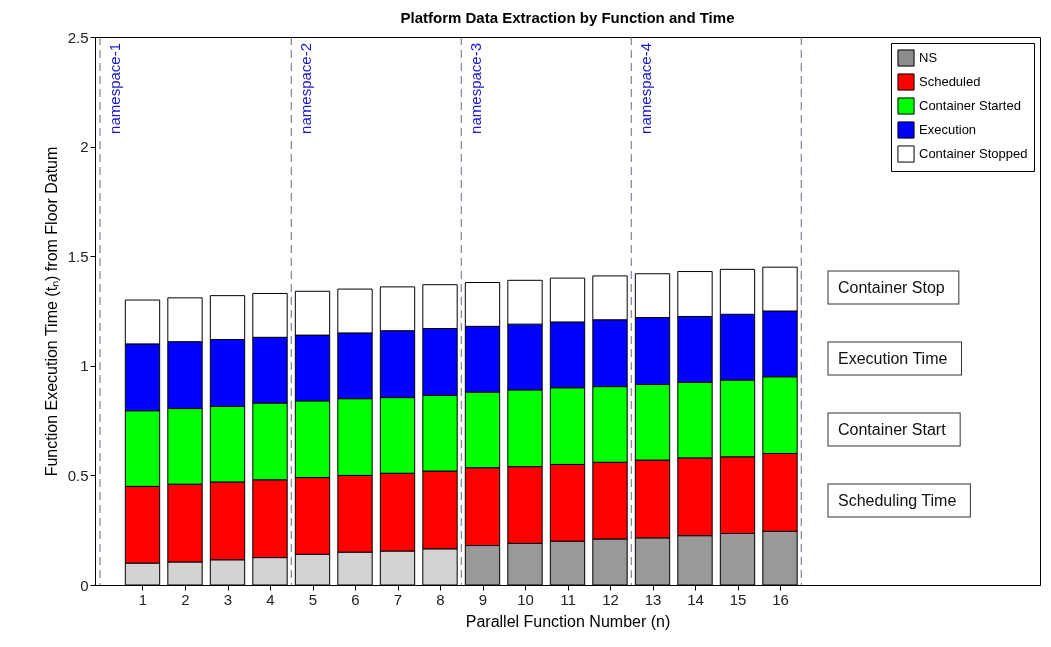 This screenshot has height=647, width=1051. Describe the element at coordinates (525, 599) in the screenshot. I see `x-tick-label: 10` at that location.